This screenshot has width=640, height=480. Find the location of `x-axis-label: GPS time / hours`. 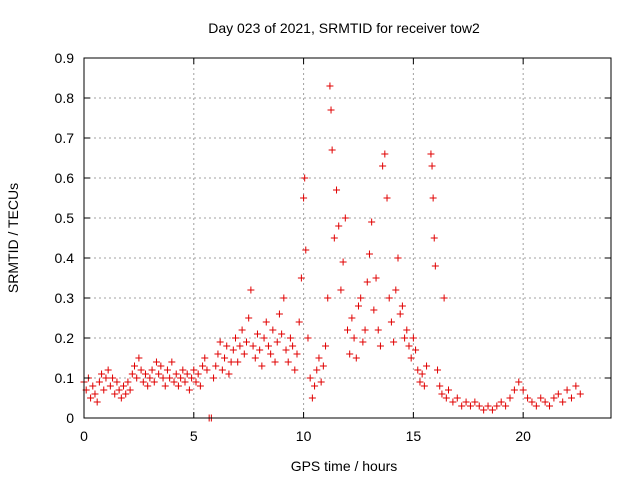

x-axis-label: GPS time / hours is located at coordinates (344, 466).